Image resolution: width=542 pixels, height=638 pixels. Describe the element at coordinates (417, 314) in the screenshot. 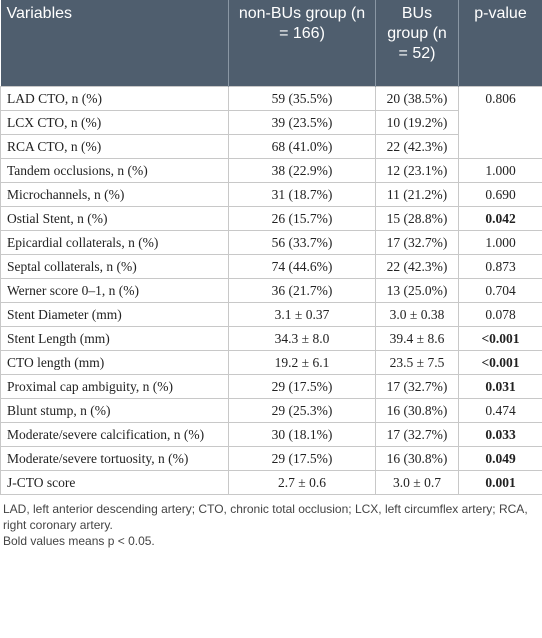

I see `cell: 3.0 ± 0.38` at that location.